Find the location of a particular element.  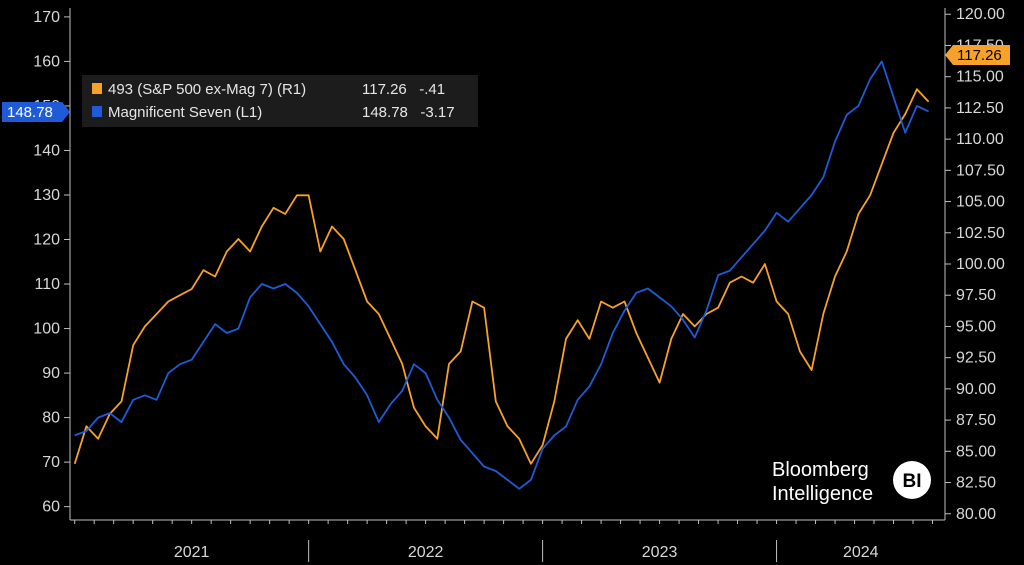

brand-line-1: Bloomberg is located at coordinates (820, 470).